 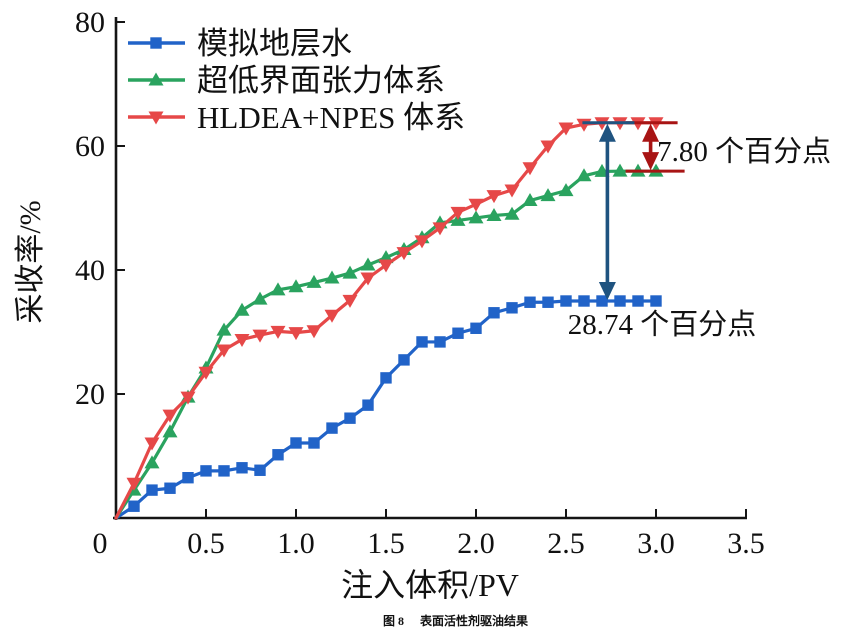 I want to click on y-tick-label: 80, so click(x=90, y=22).